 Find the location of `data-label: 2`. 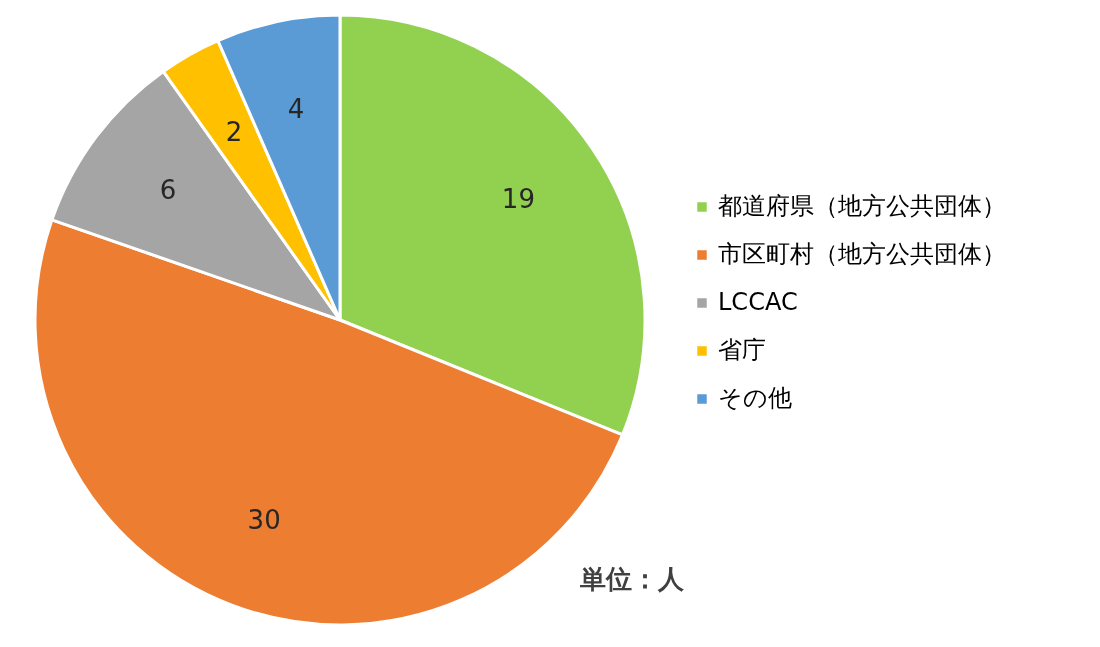

data-label: 2 is located at coordinates (234, 131).